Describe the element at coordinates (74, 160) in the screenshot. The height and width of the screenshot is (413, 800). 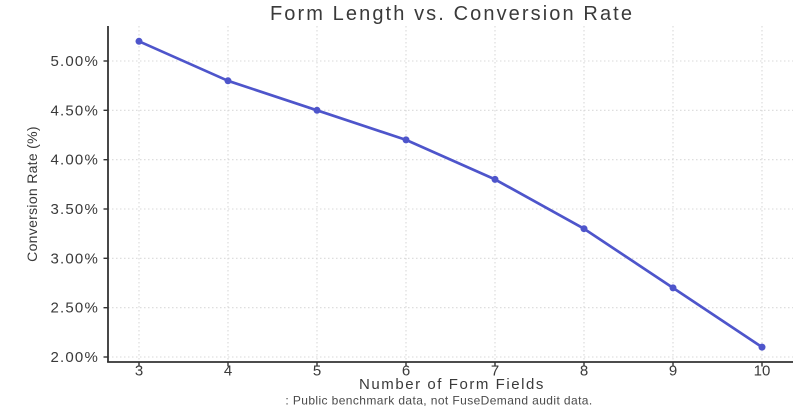
I see `svg-text: 4.00%` at that location.